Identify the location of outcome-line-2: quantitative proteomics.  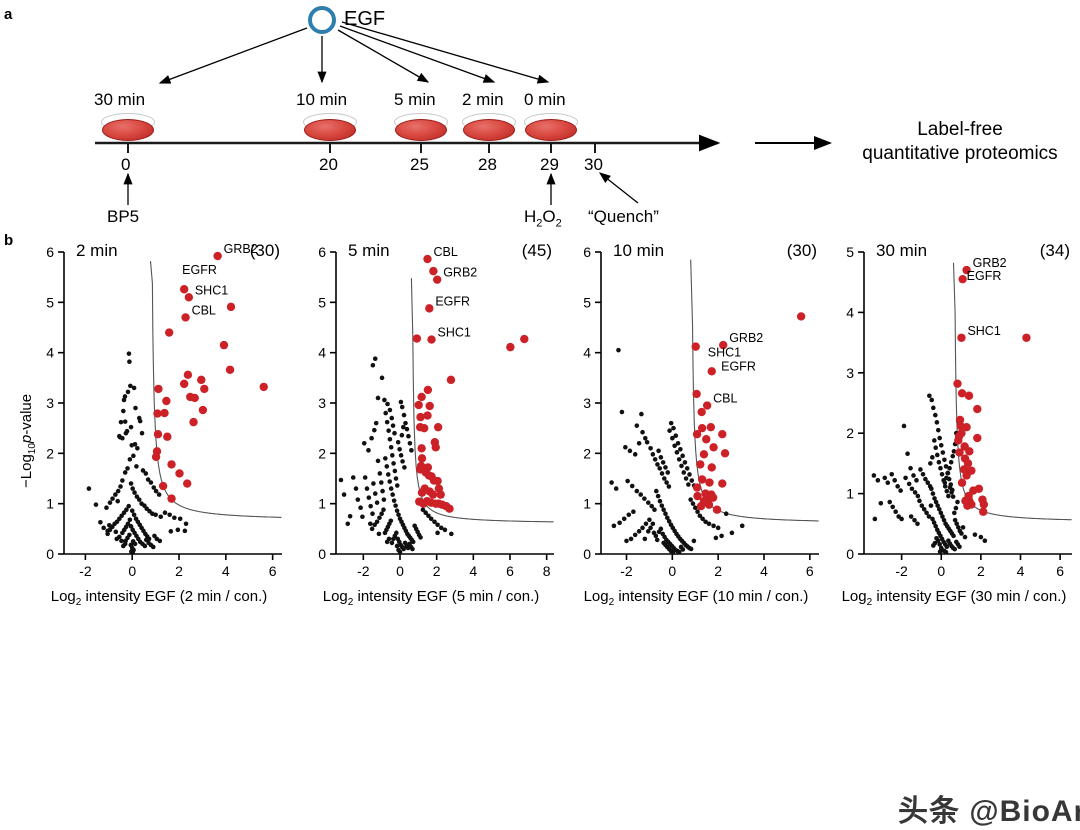
(960, 153).